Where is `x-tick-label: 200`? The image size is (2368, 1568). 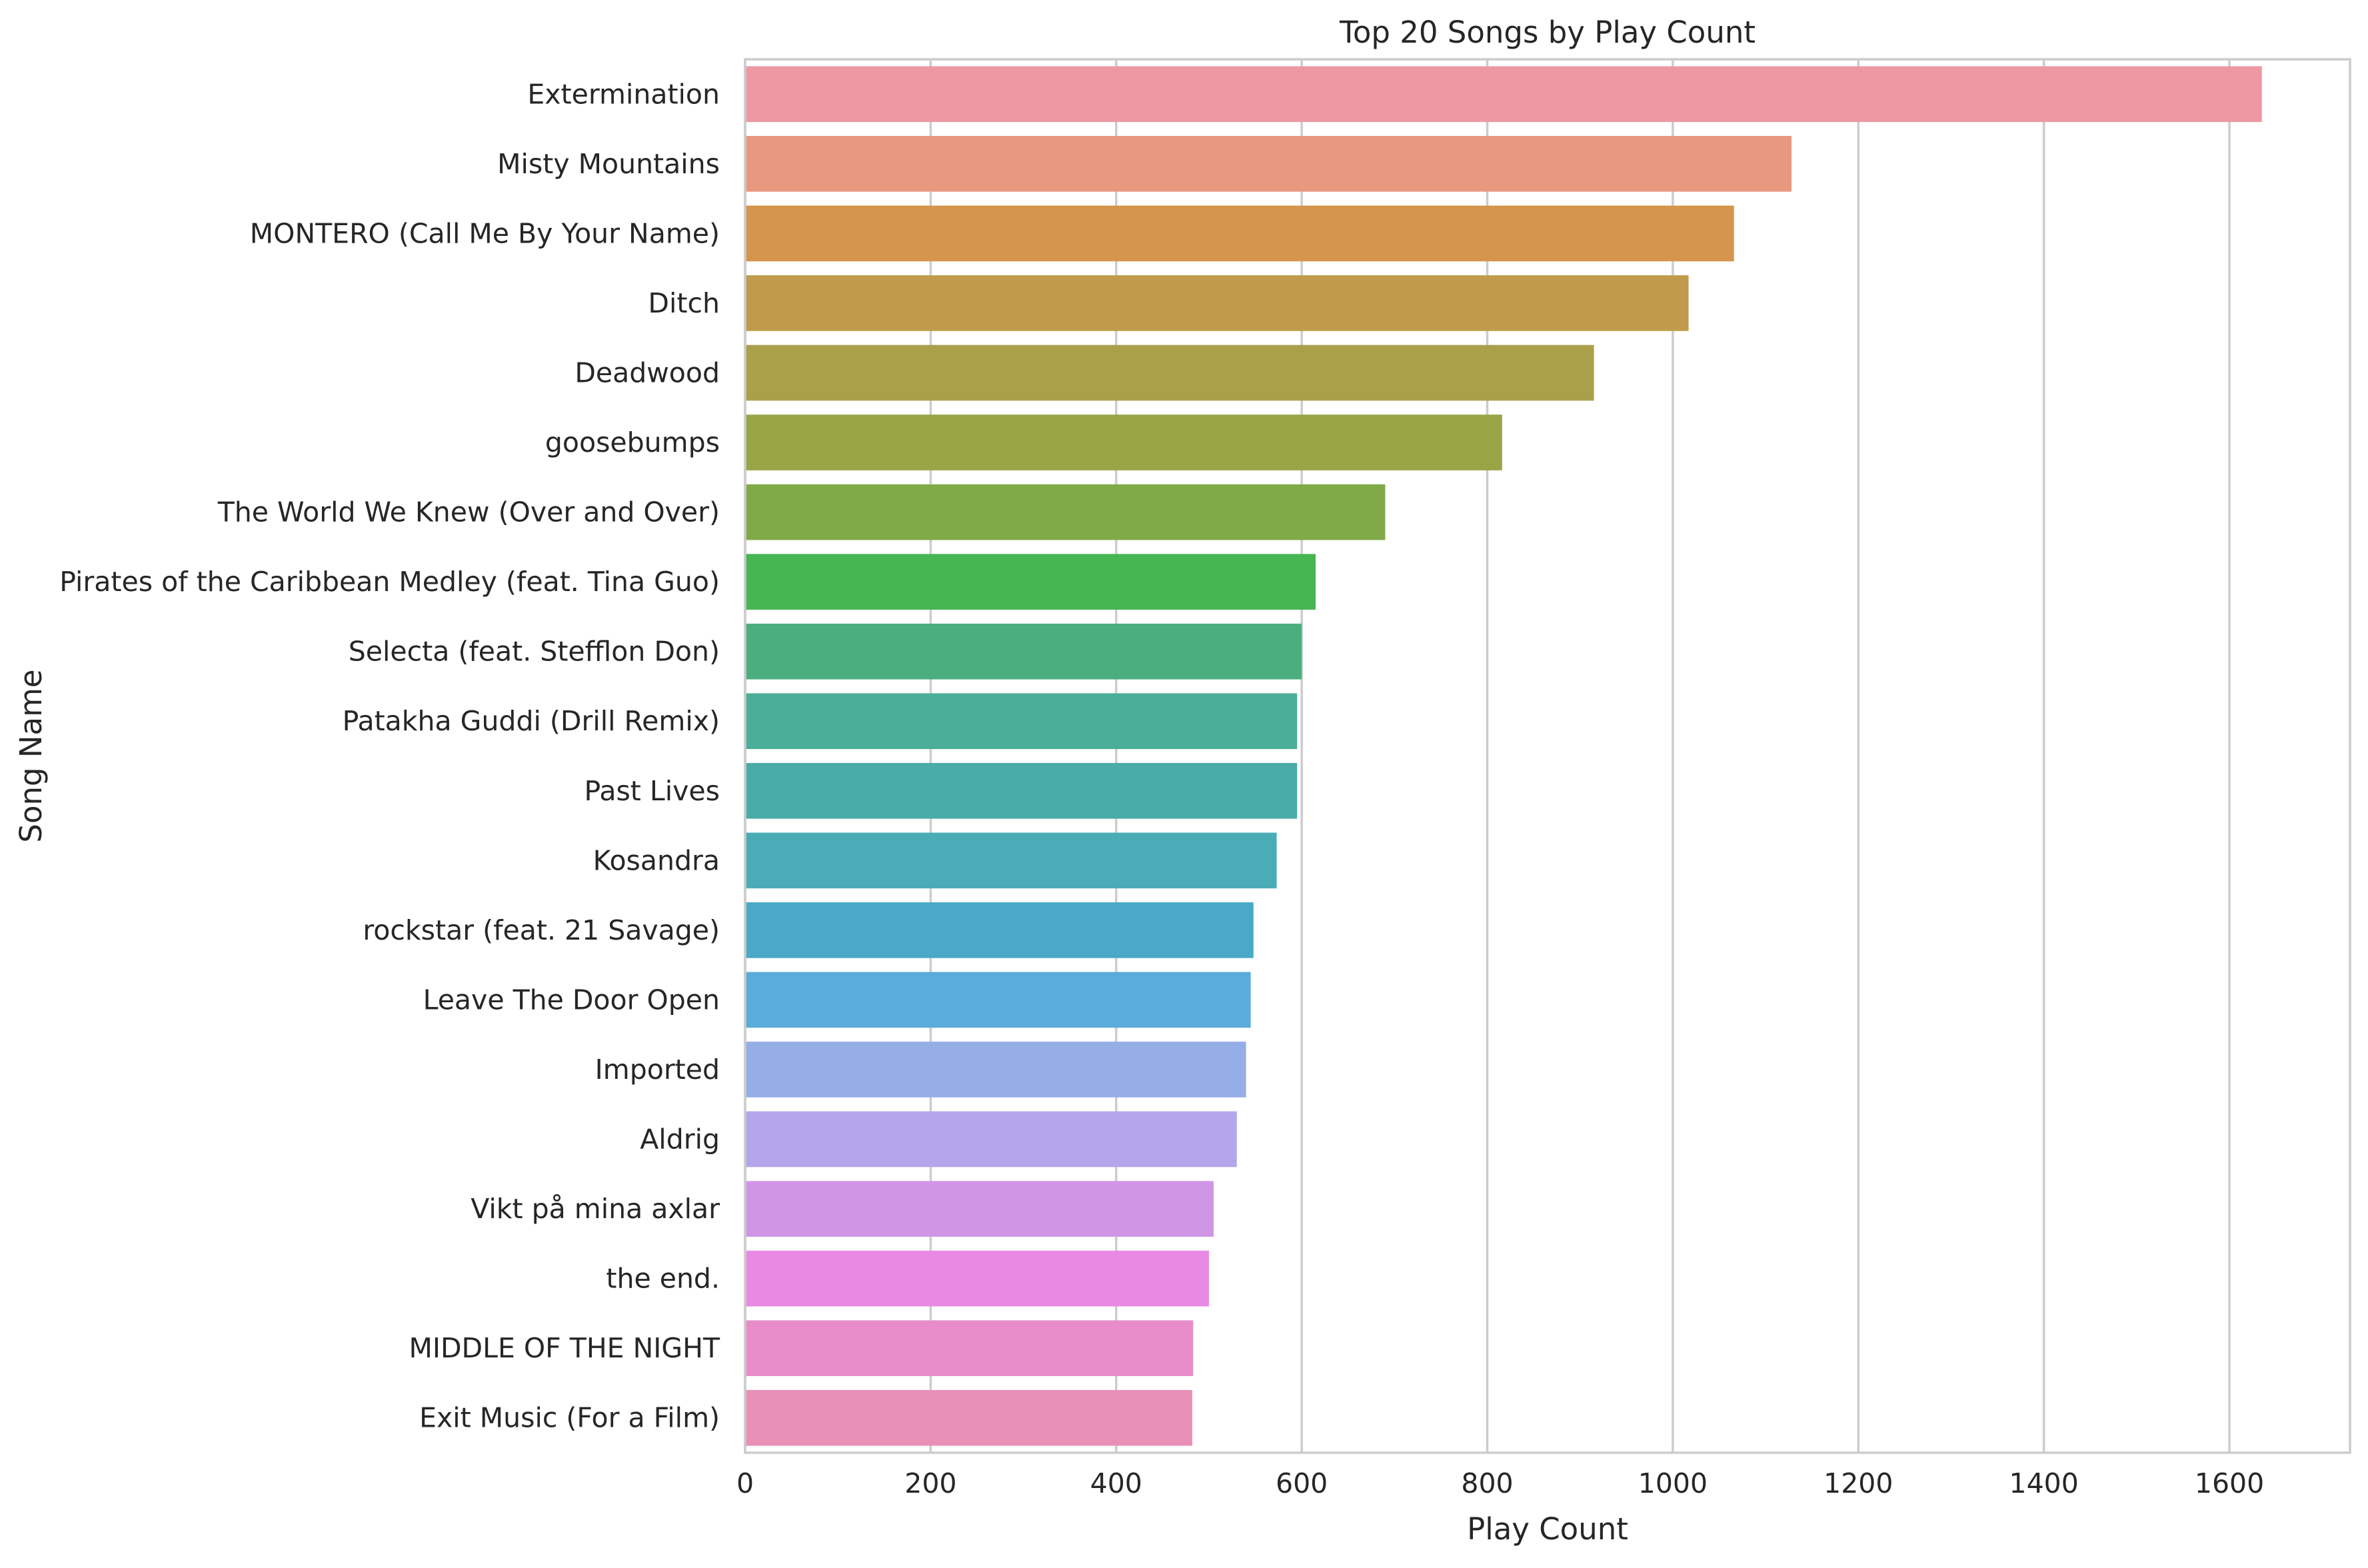 x-tick-label: 200 is located at coordinates (930, 1483).